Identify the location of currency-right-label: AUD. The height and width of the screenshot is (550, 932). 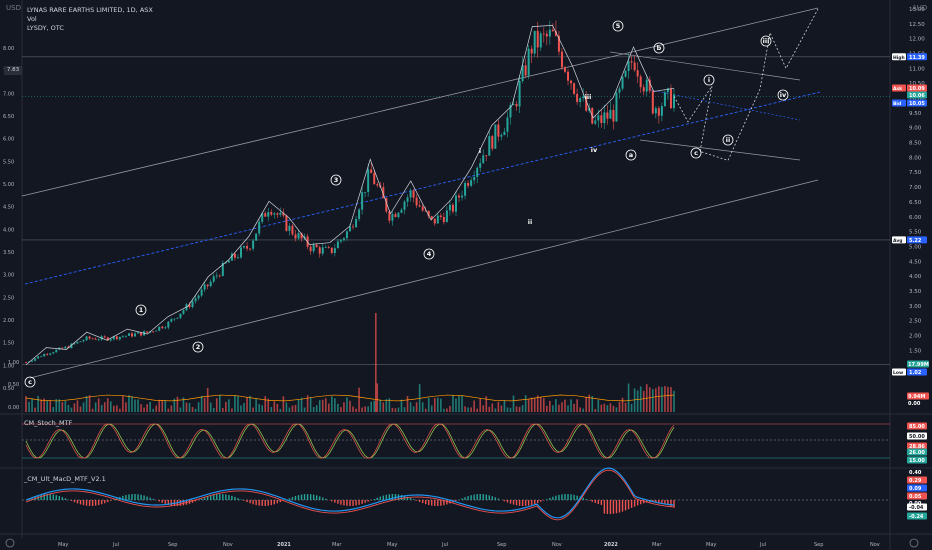
(920, 8).